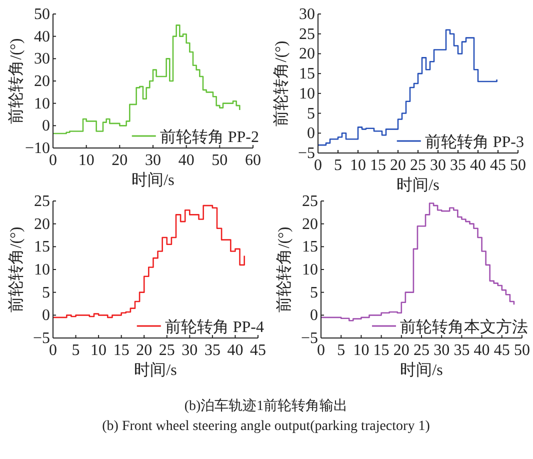  What do you see at coordinates (42, 37) in the screenshot?
I see `y-tick-label: 40` at bounding box center [42, 37].